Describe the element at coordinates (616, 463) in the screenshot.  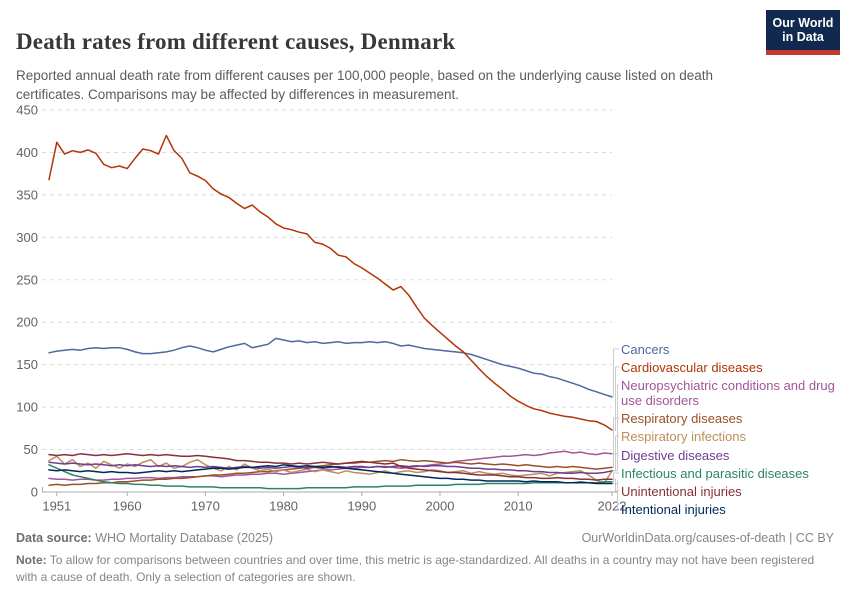
I see `legend-connector-digestive-diseases` at that location.